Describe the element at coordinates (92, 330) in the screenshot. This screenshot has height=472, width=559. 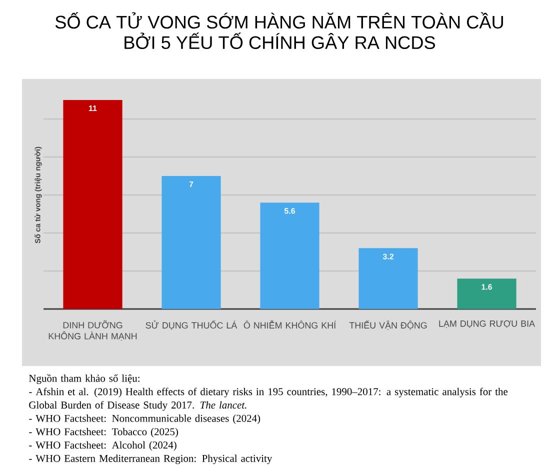
I see `x-tick-label: DINH DƯỠNG KHÔNG LÀNH MẠNH` at that location.